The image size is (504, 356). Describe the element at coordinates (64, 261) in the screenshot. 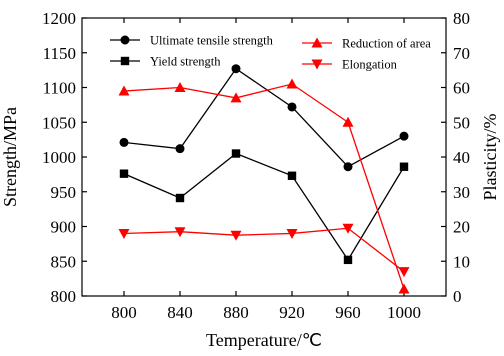

I see `y-left-tick-label: 850` at that location.